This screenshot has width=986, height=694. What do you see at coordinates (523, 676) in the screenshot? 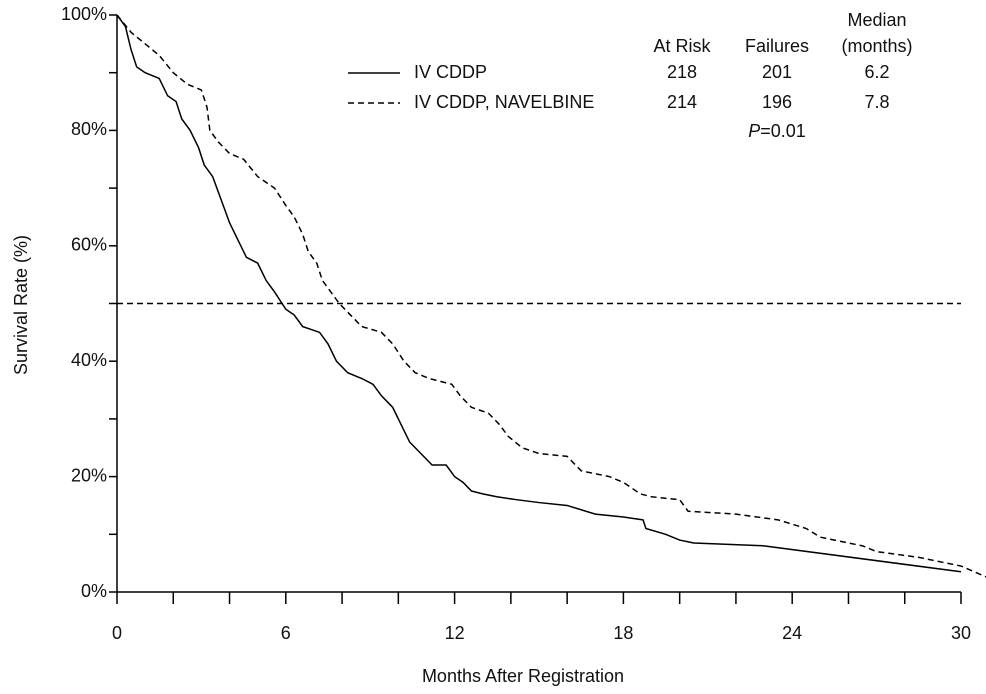
I see `x-axis-label: Months After Registration` at bounding box center [523, 676].